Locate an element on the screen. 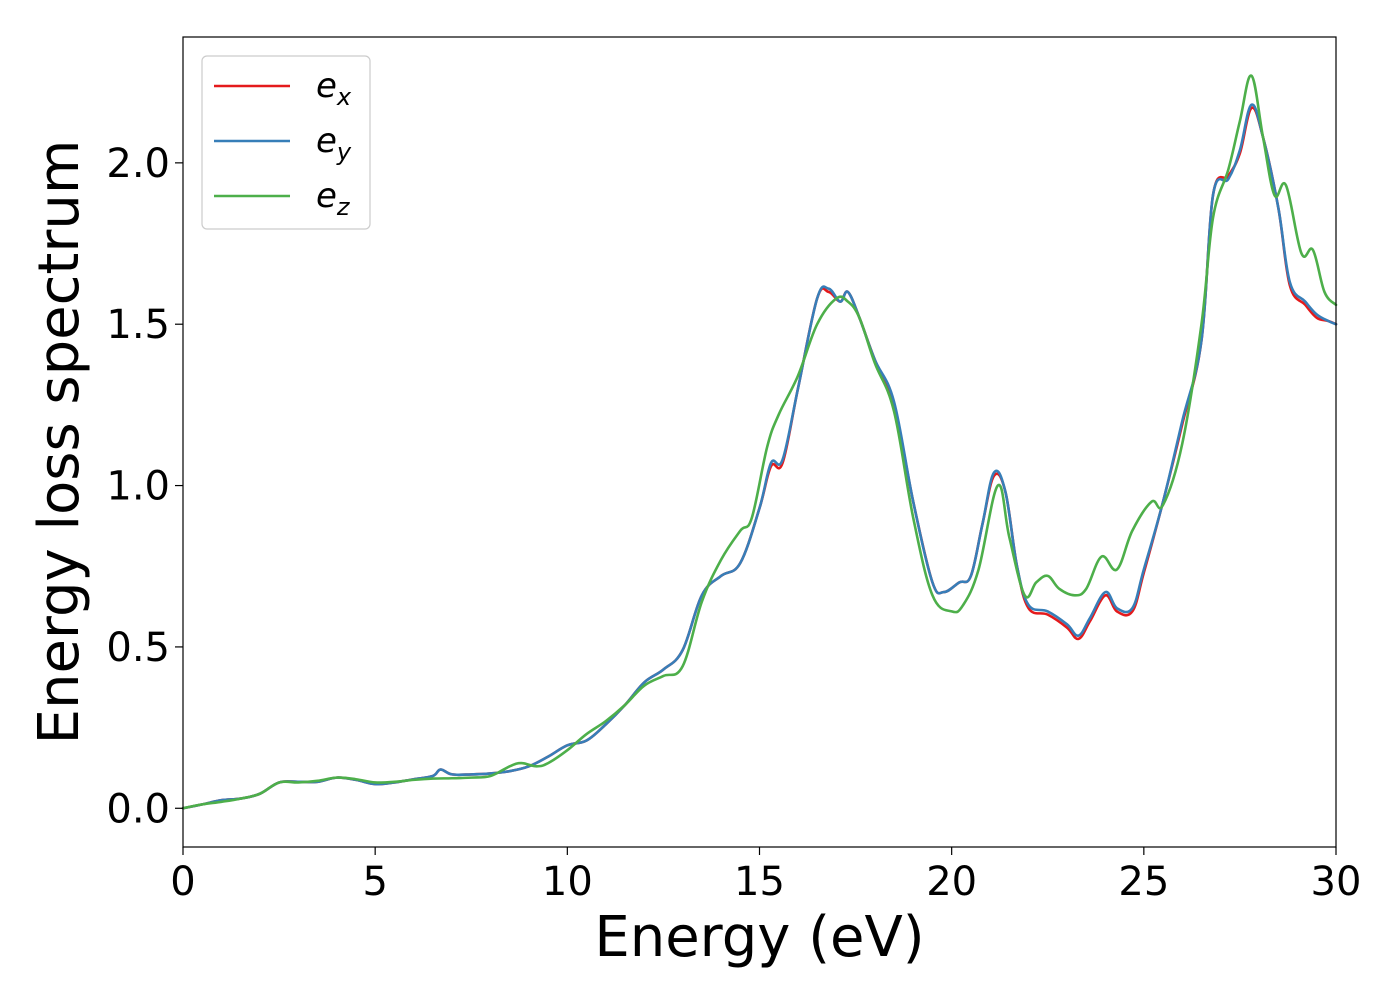  y-tick-label: 1.0 is located at coordinates (138, 487).